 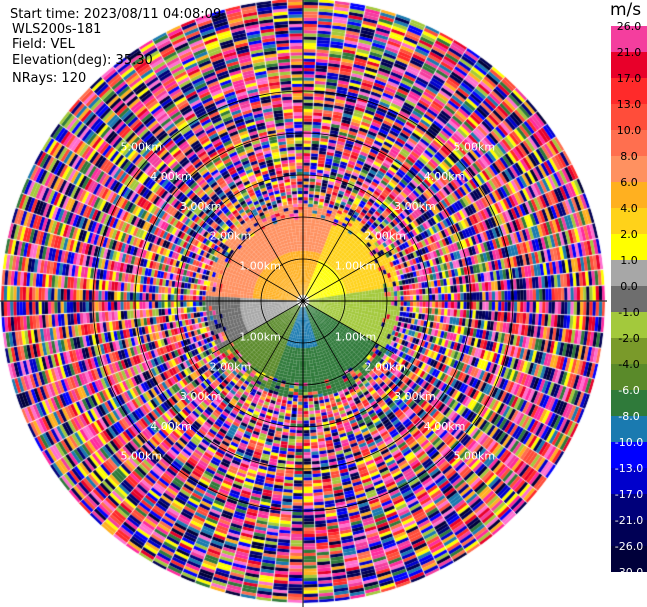 I want to click on colorbar-tick-label: -13.0, so click(x=629, y=468).